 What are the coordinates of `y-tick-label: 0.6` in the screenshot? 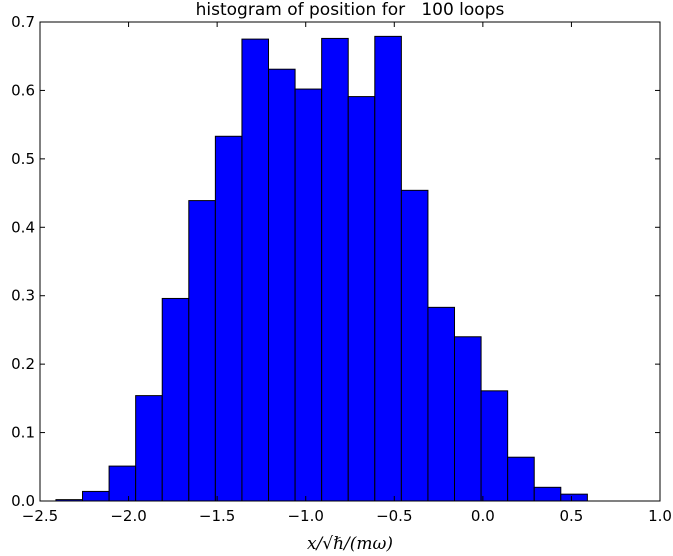 It's located at (23, 90).